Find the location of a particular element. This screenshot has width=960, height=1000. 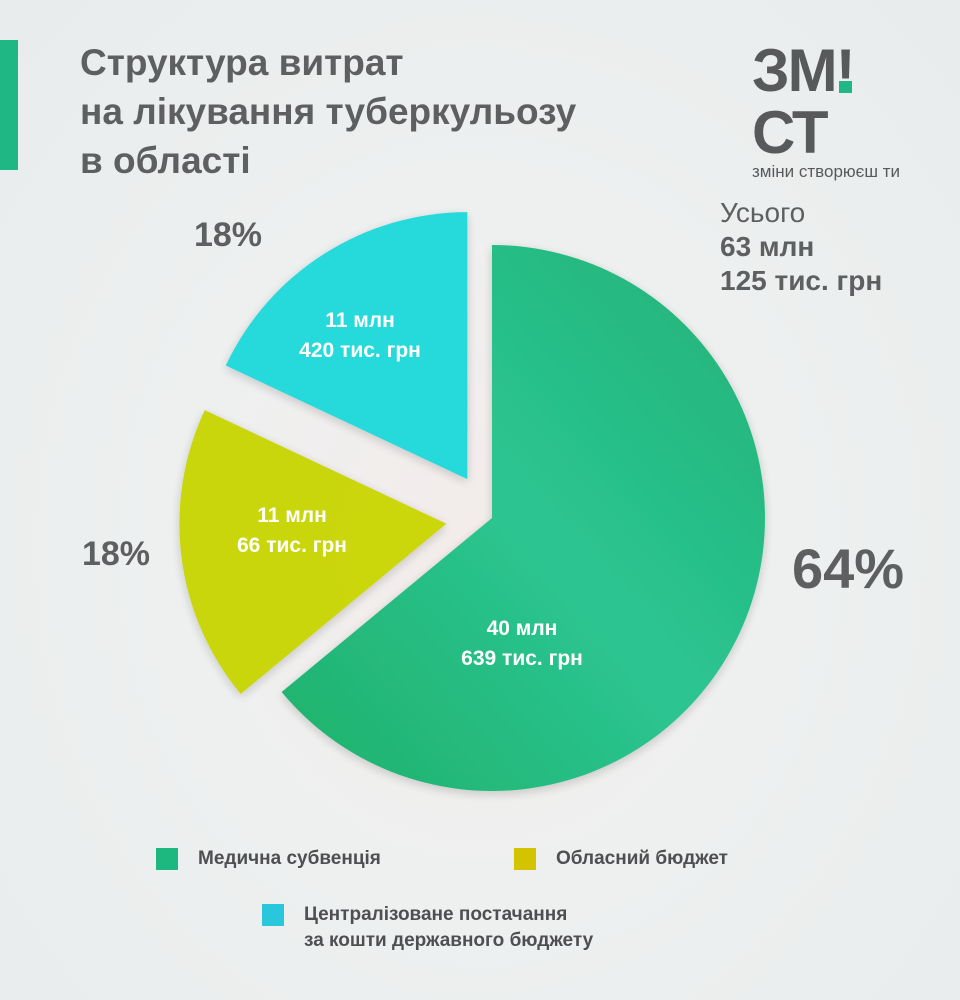

legend-item-medical-subvention: Медична субвенція is located at coordinates (268, 859).